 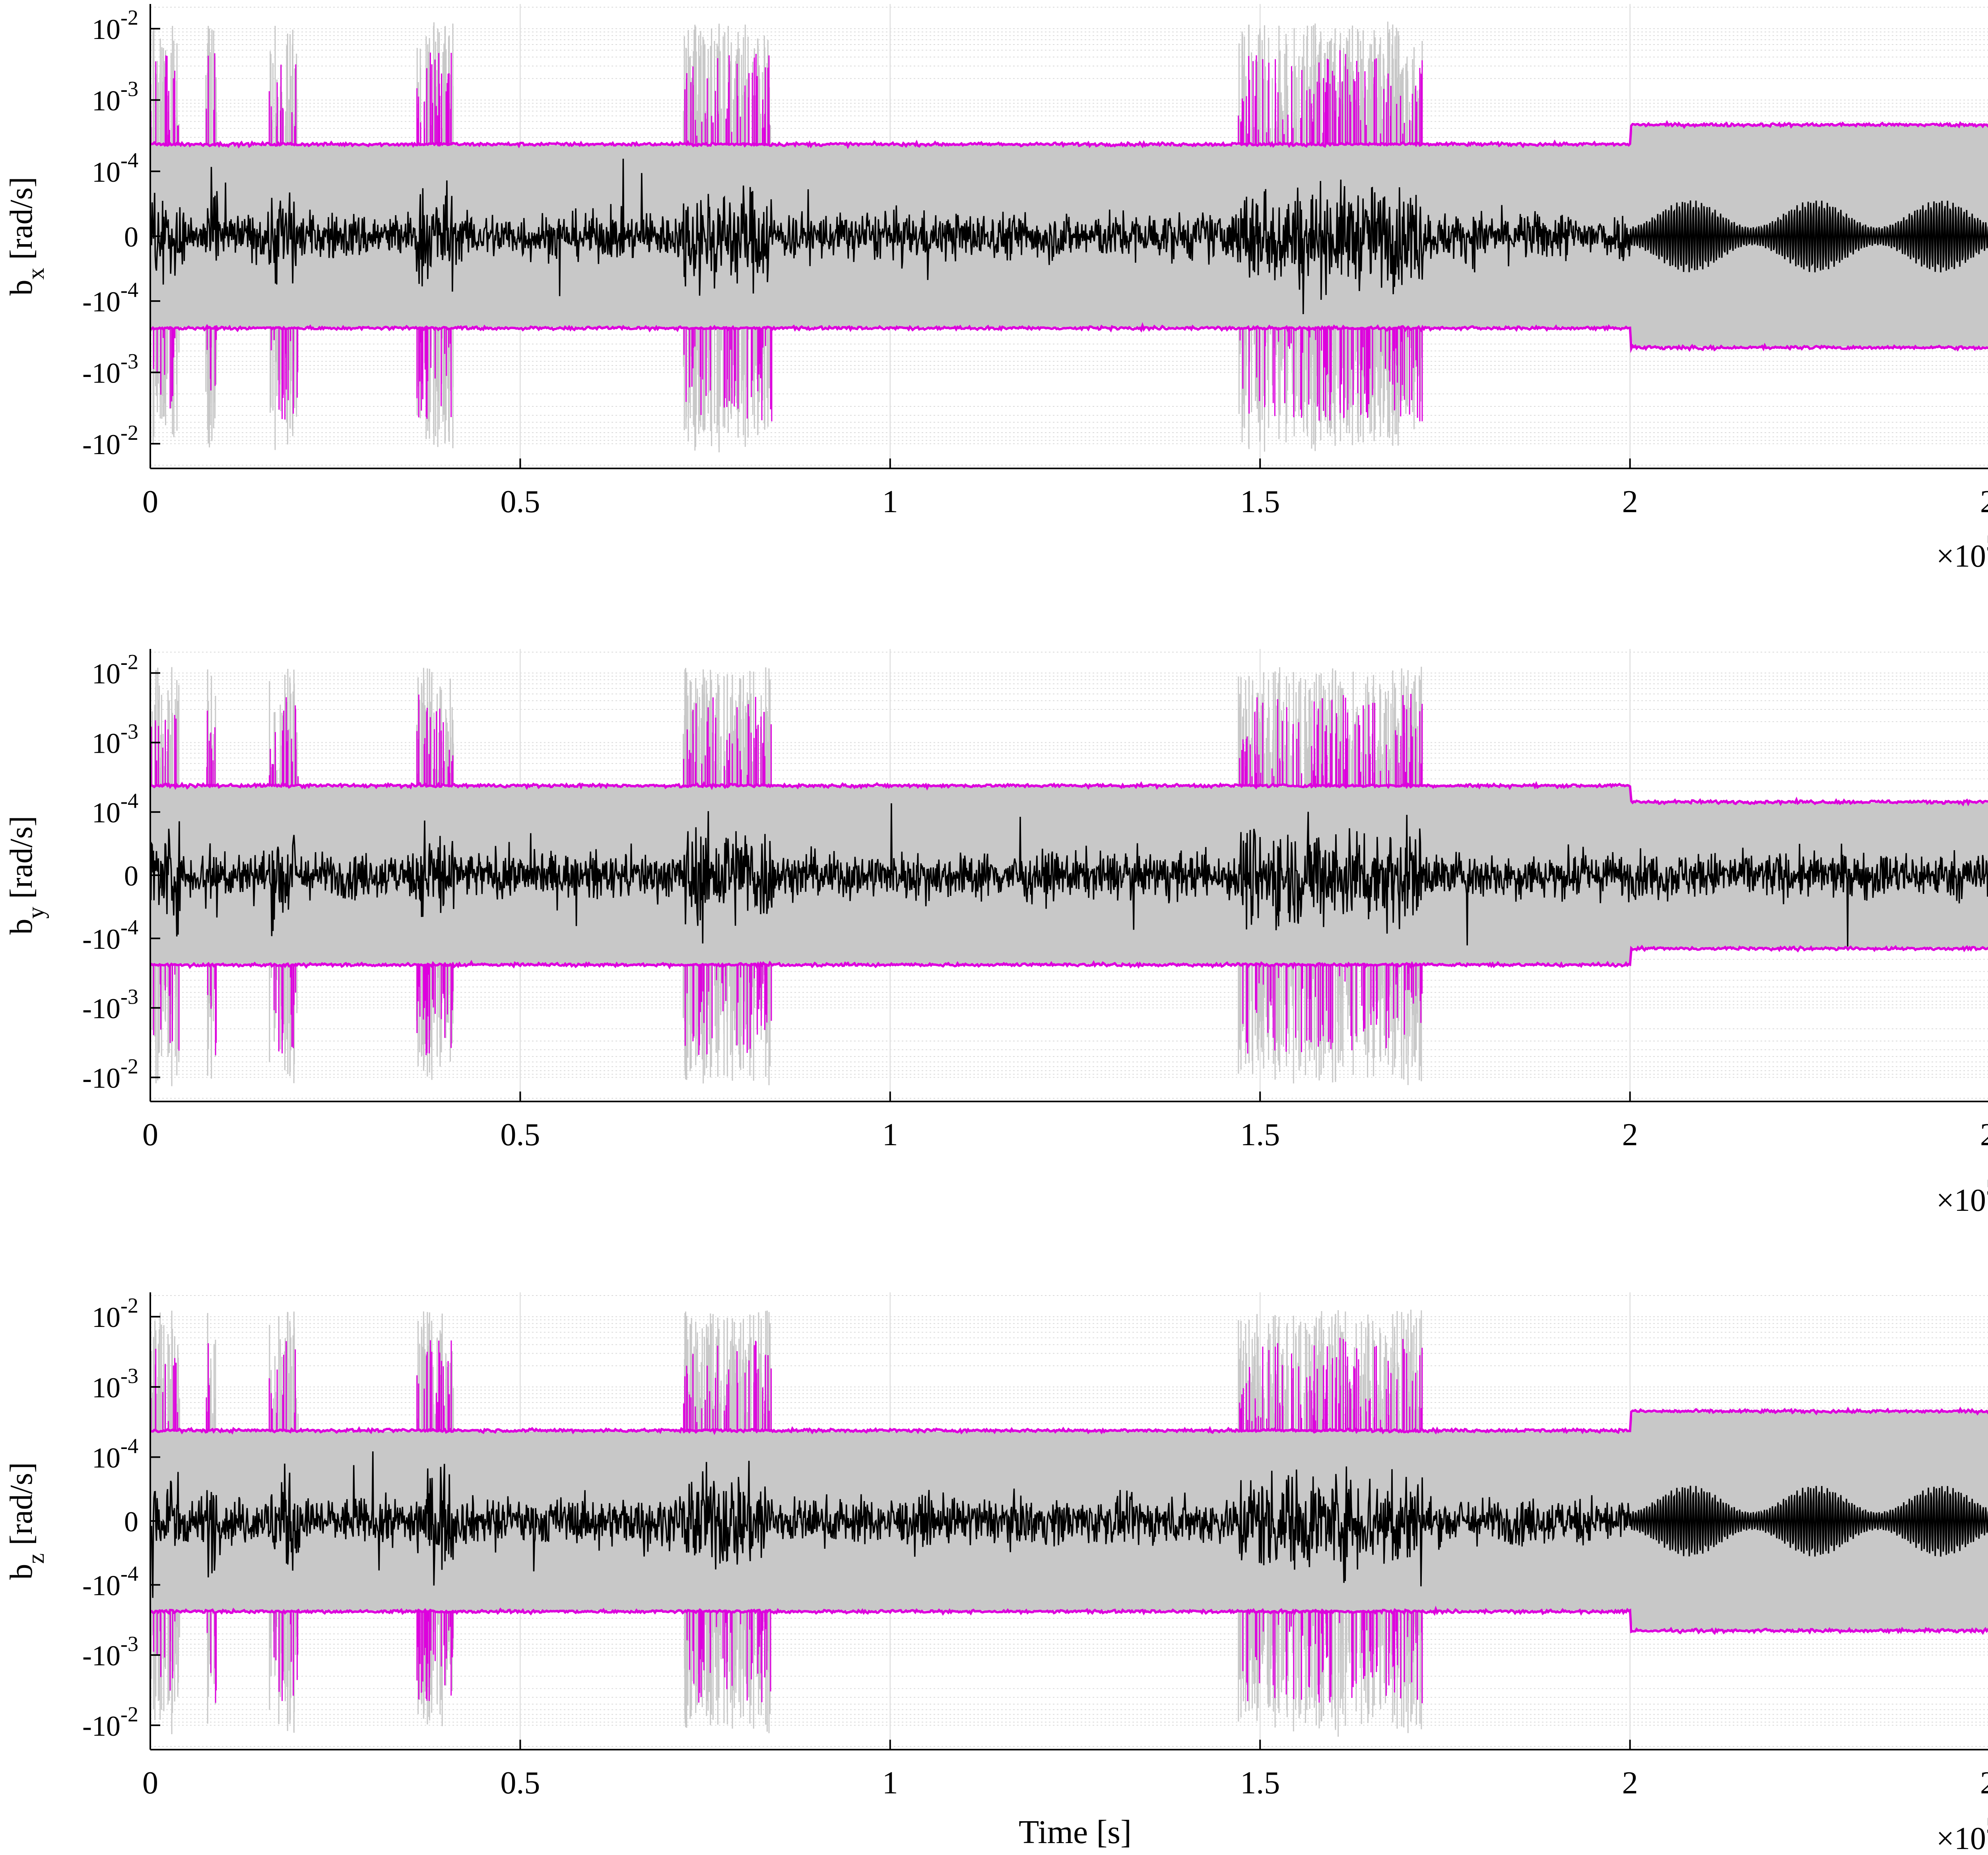 I want to click on y-axis-label: bz [rad/s], so click(x=26, y=1520).